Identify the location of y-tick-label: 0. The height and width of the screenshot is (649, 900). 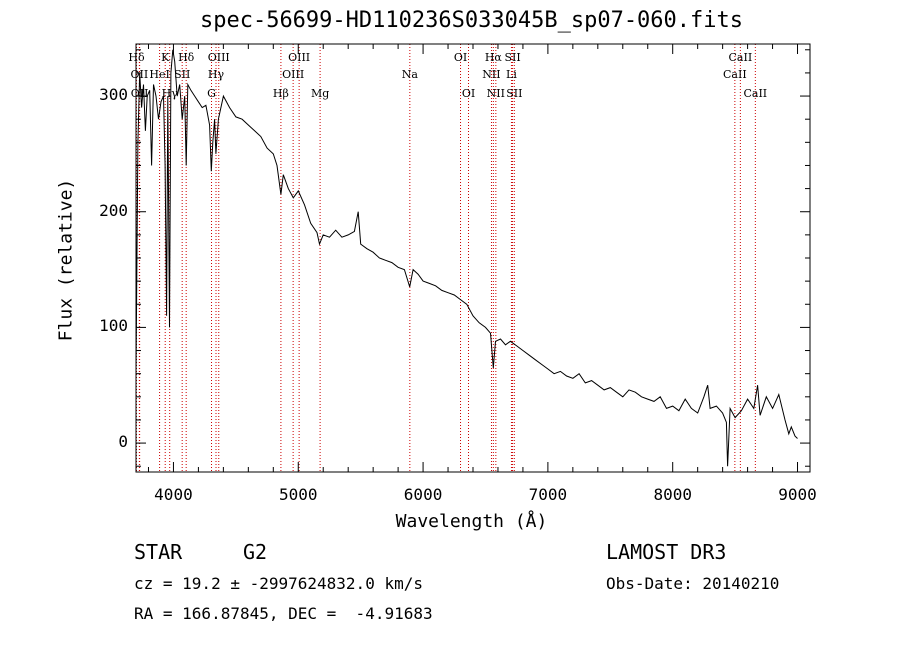
(123, 442).